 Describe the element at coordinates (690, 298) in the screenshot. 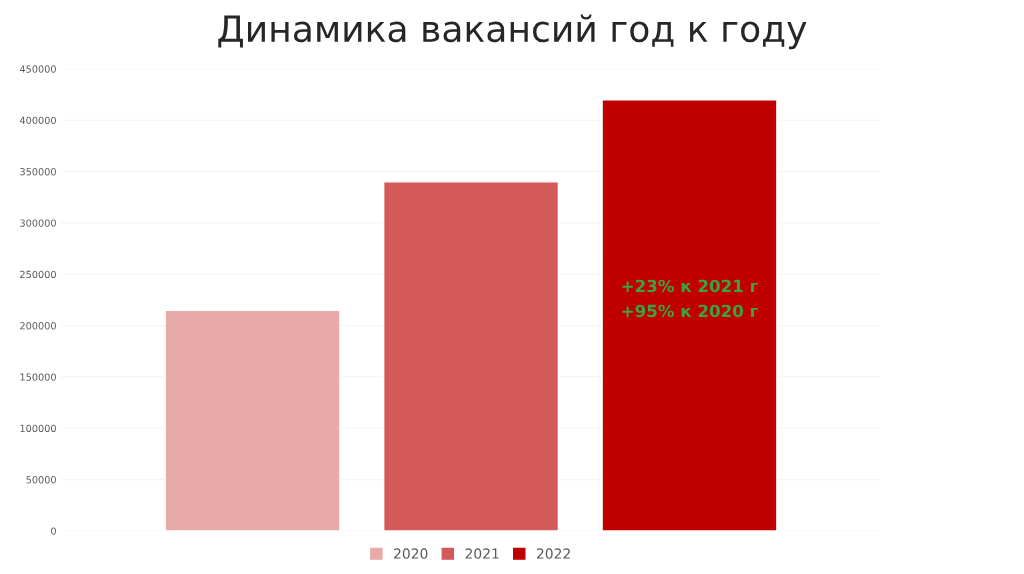

I see `annotation: +23% к 2021 г +95% к 2020 г` at that location.